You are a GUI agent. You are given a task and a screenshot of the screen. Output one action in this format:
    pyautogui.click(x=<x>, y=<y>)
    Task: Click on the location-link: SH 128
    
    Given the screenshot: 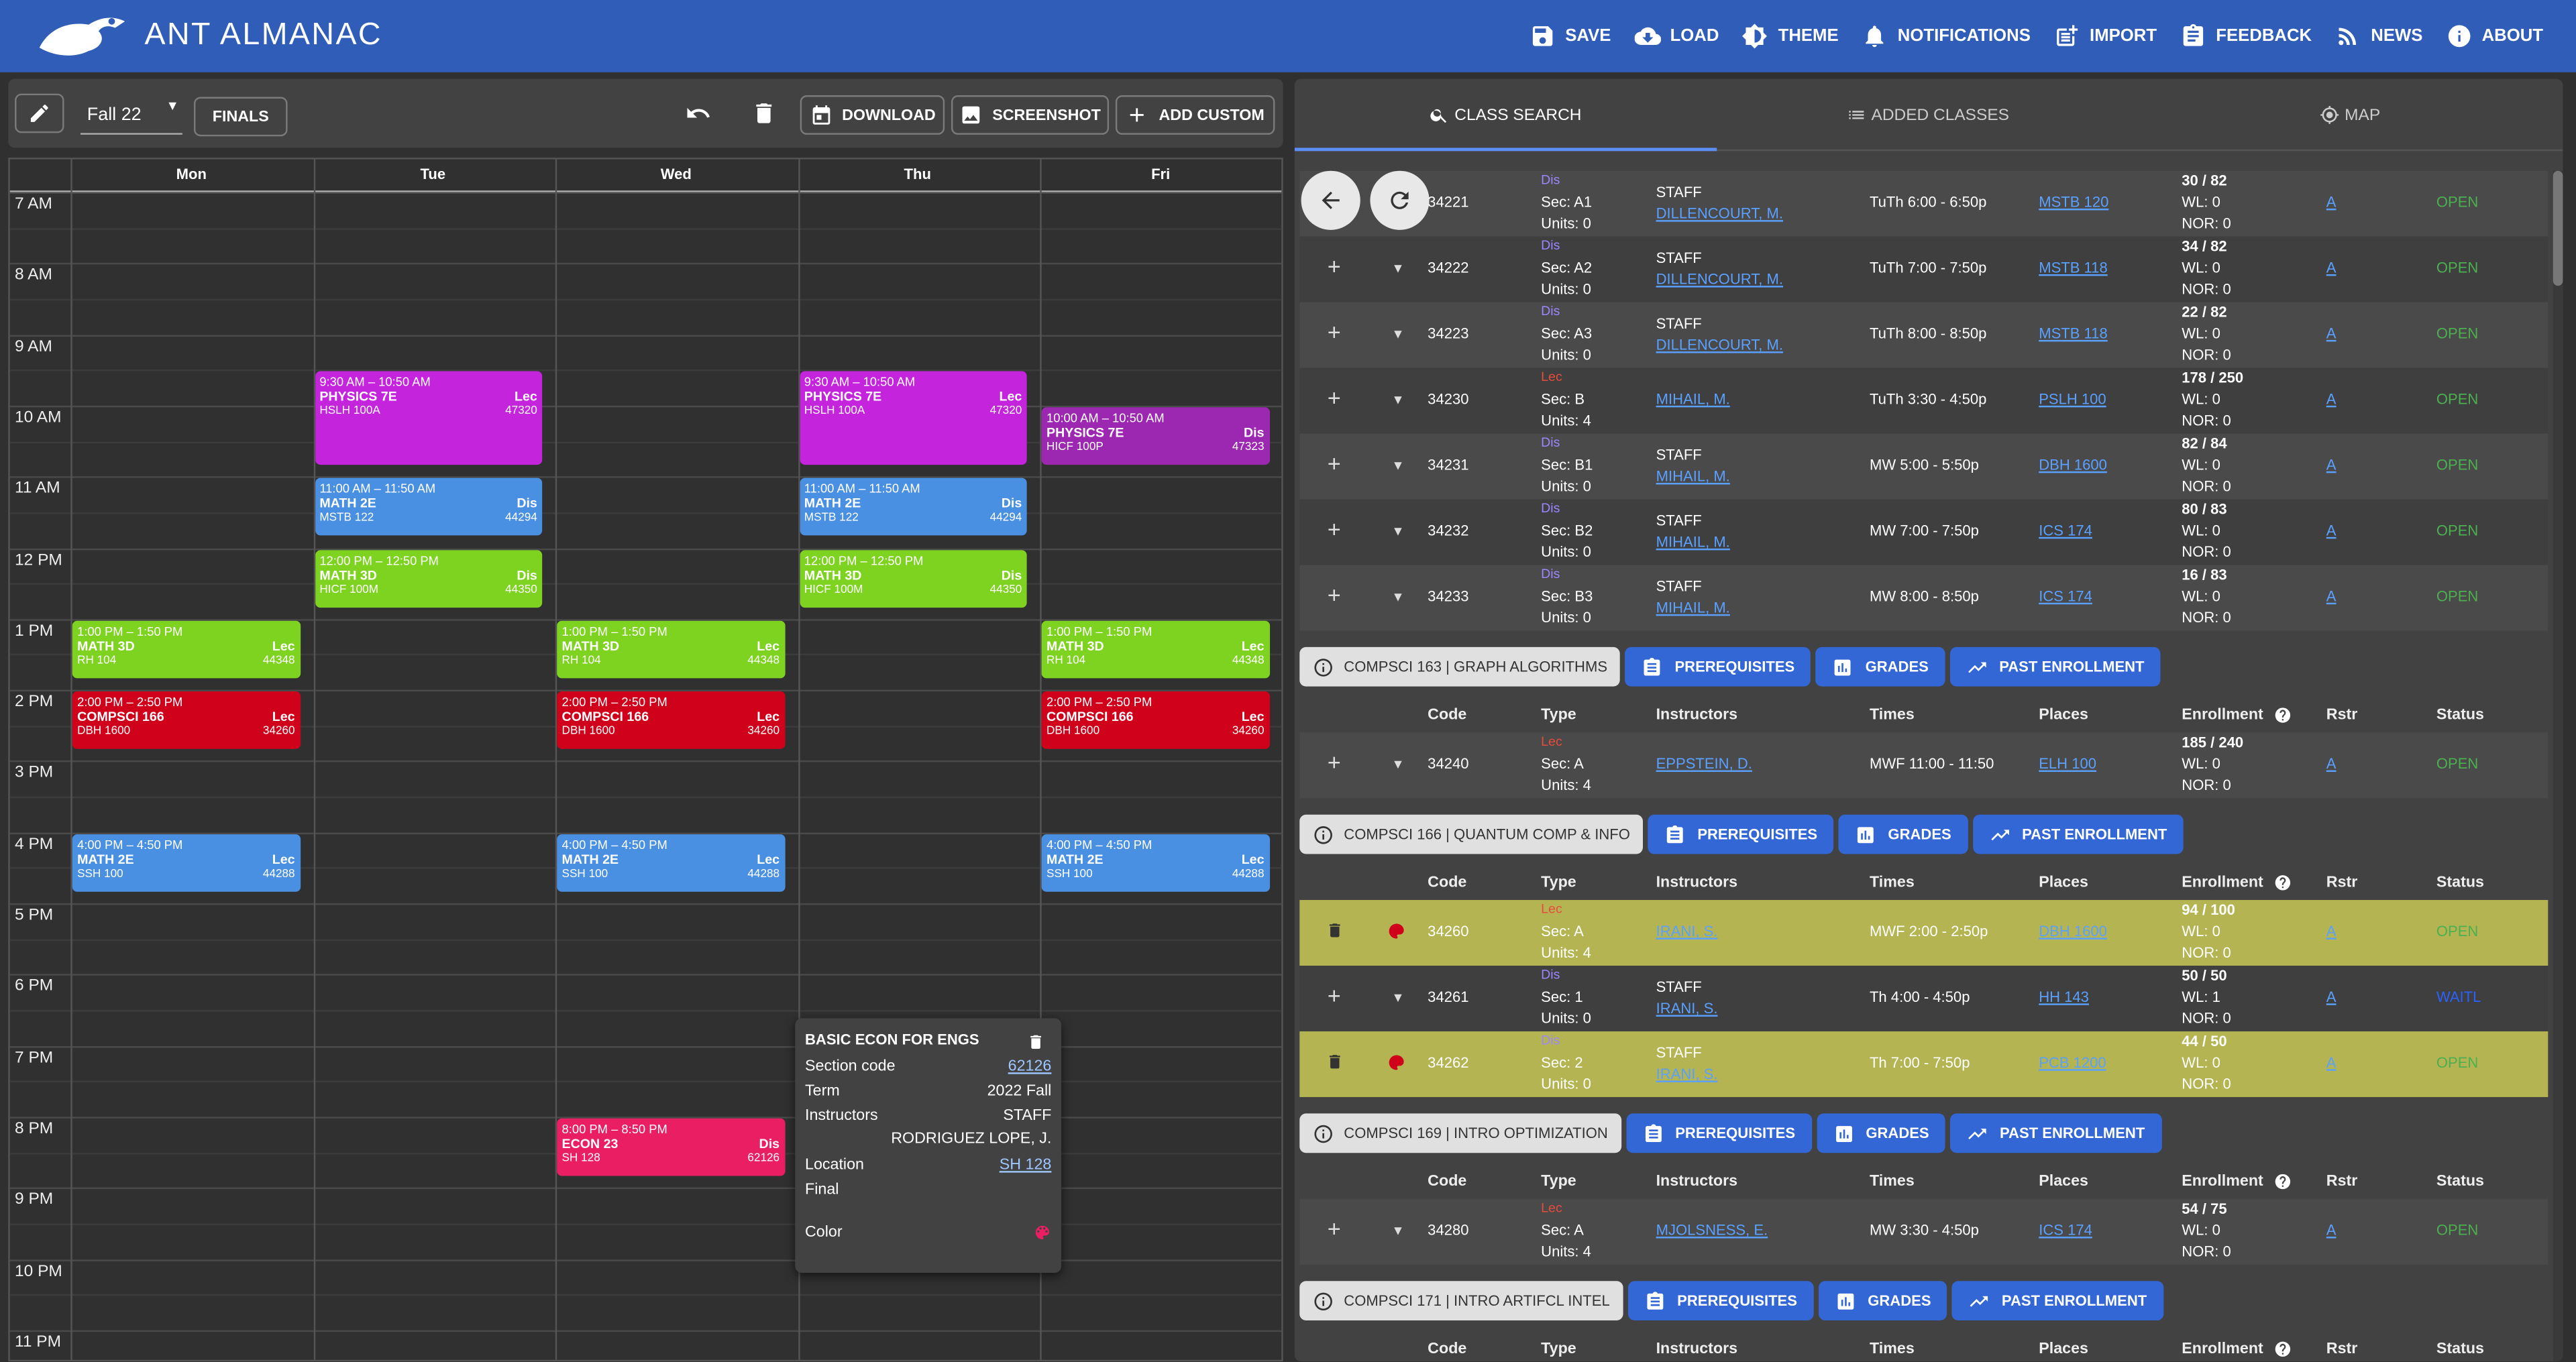 What is the action you would take?
    pyautogui.click(x=1025, y=1165)
    